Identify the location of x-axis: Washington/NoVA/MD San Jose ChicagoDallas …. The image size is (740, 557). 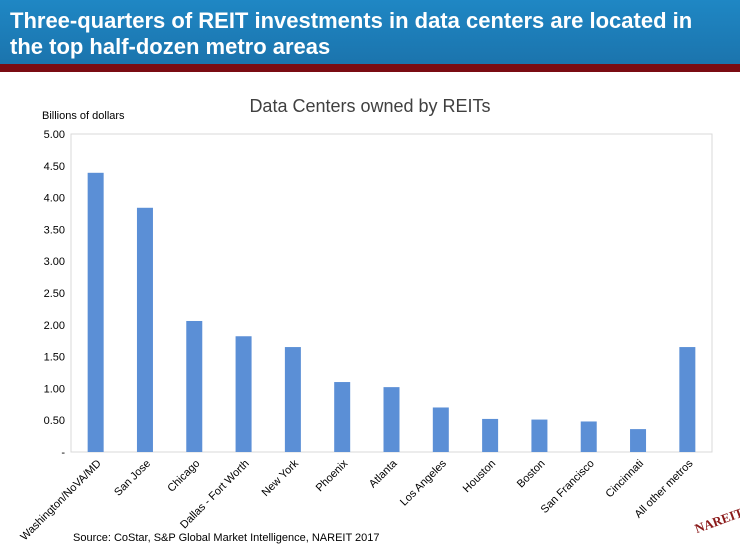
(356, 500).